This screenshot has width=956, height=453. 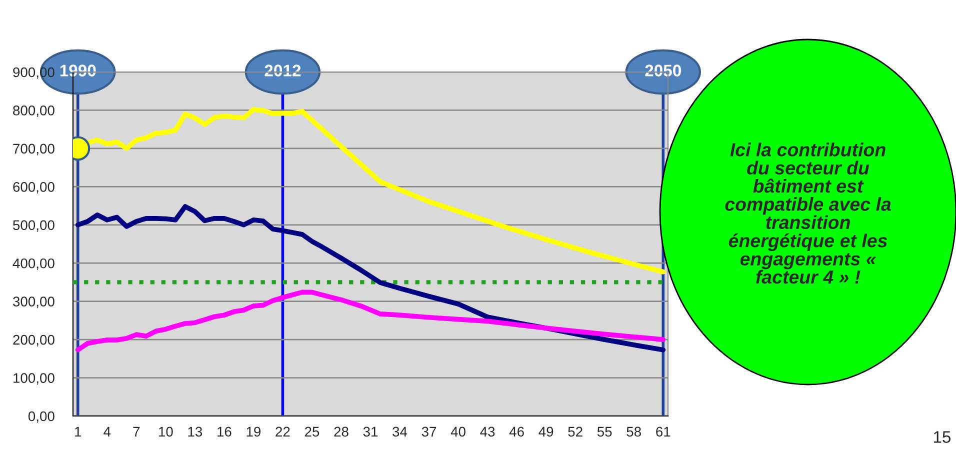 What do you see at coordinates (195, 431) in the screenshot?
I see `x-tick-label: 13` at bounding box center [195, 431].